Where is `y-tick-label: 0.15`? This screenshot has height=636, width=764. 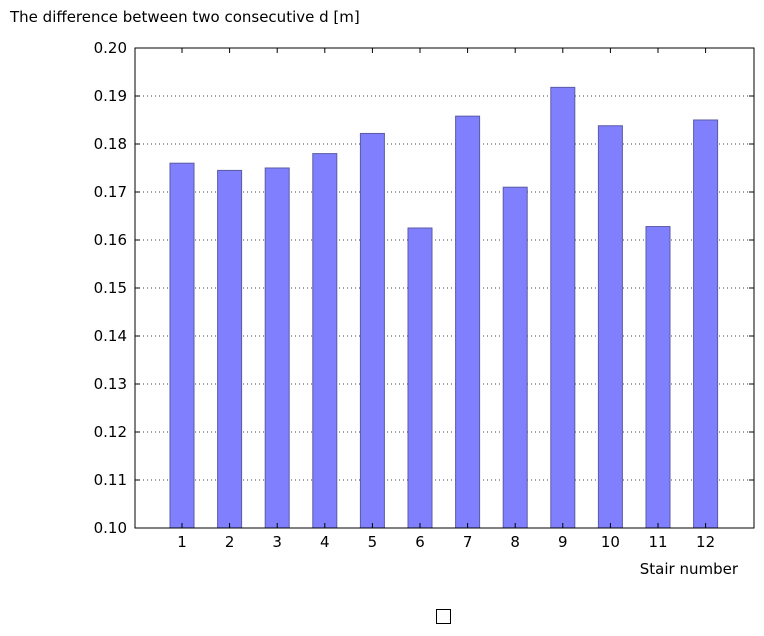 y-tick-label: 0.15 is located at coordinates (110, 288).